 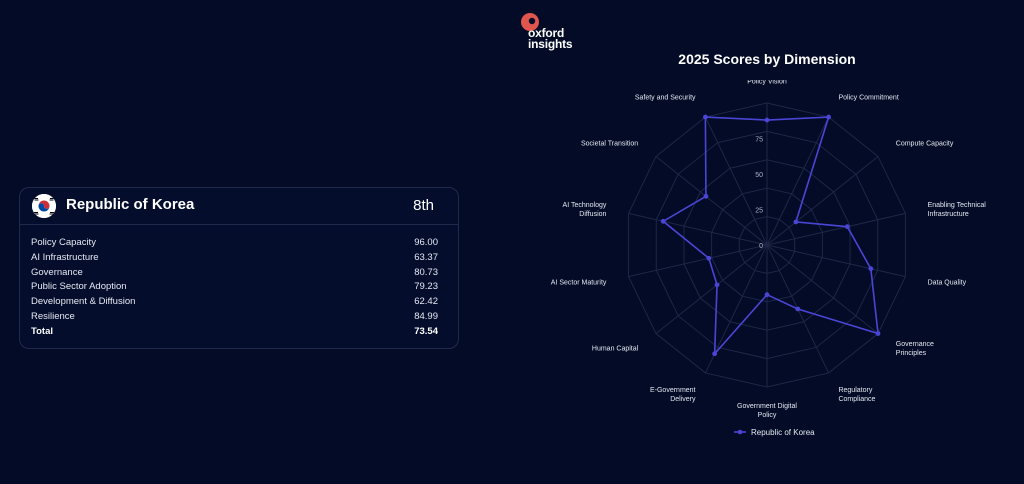 I want to click on radar-tick-label: 75, so click(x=759, y=140).